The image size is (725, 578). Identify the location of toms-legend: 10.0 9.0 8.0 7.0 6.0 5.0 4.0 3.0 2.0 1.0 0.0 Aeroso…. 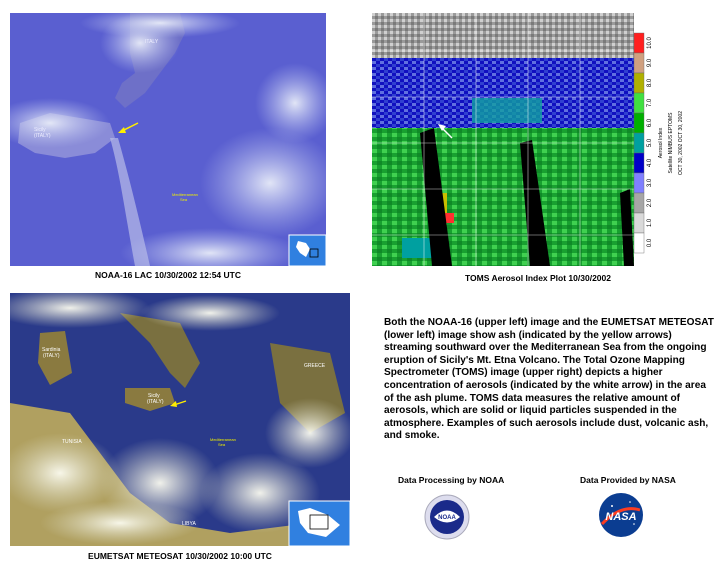
(658, 143).